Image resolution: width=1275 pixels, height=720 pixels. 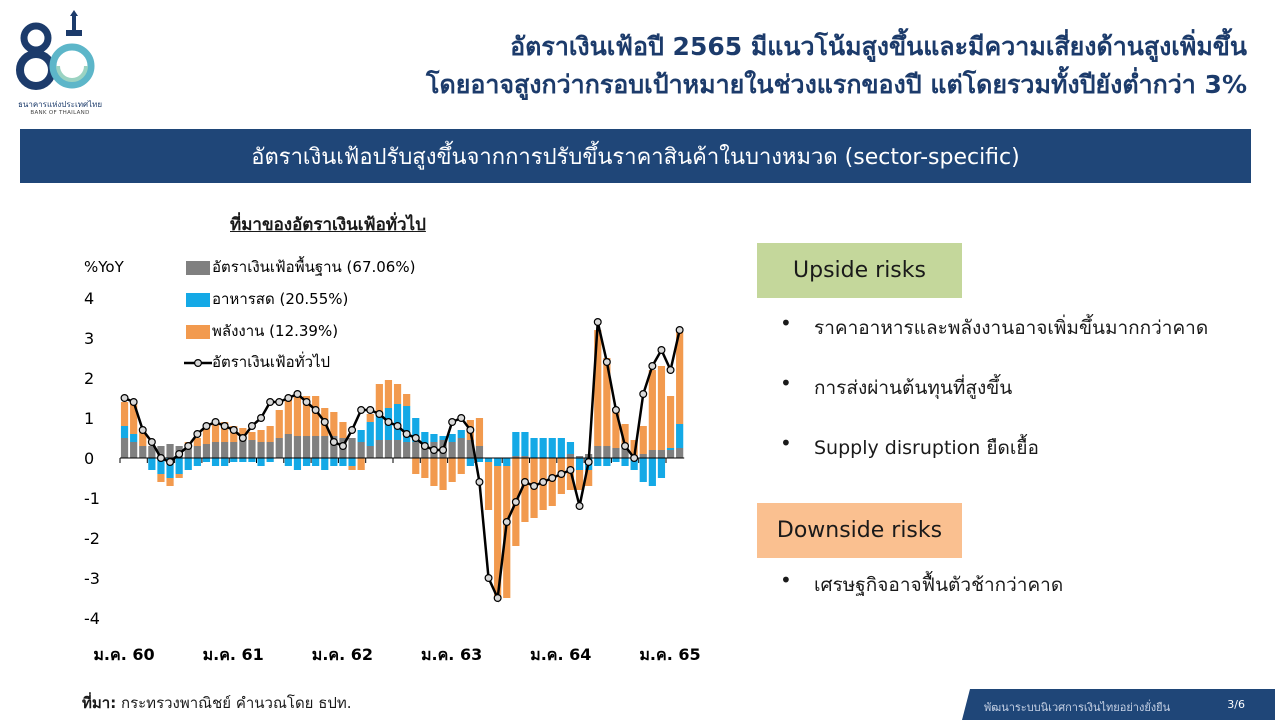 I want to click on anniversary-emblem-icon, so click(x=55, y=50).